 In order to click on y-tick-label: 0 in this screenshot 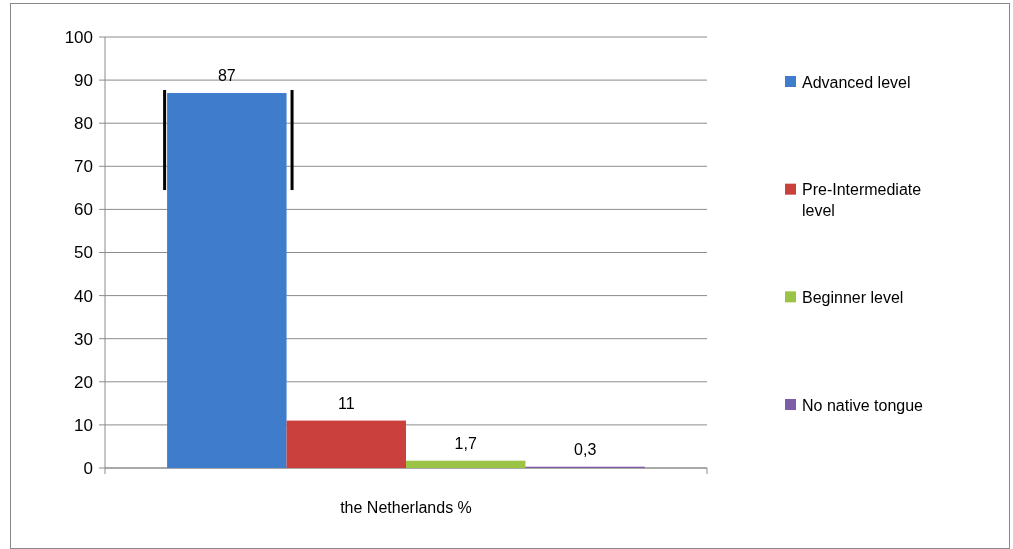, I will do `click(88, 468)`.